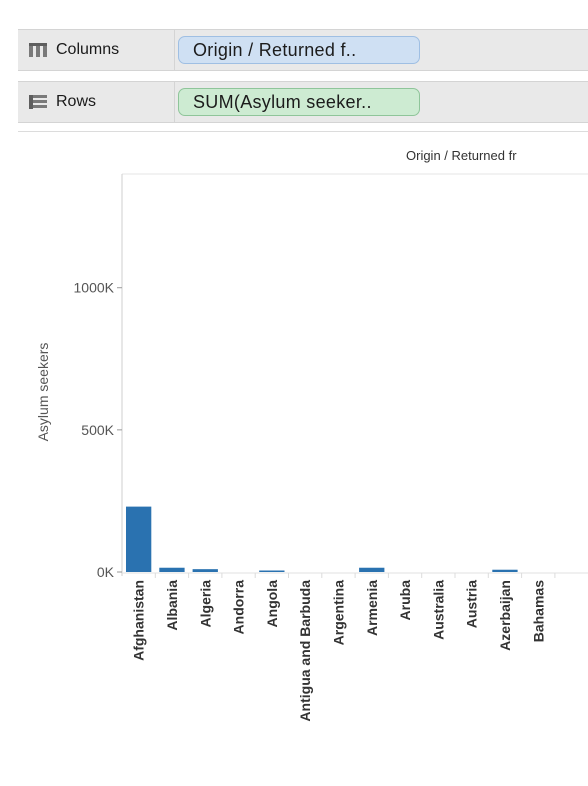 The height and width of the screenshot is (786, 588). What do you see at coordinates (88, 49) in the screenshot?
I see `columns-label-text: Columns` at bounding box center [88, 49].